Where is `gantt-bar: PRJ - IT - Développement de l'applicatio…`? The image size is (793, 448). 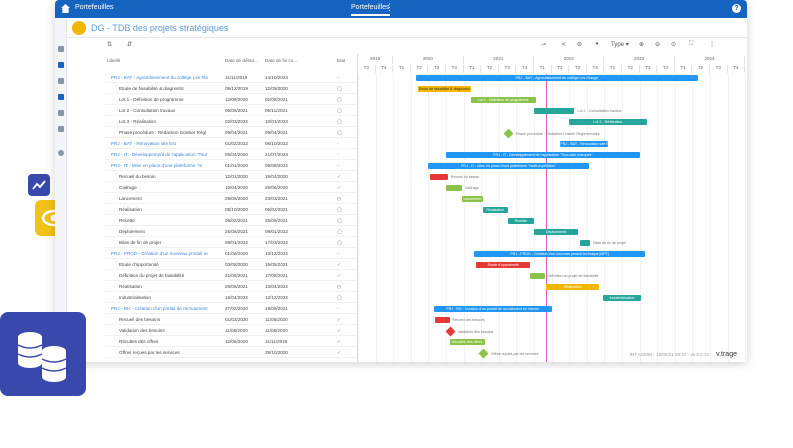
gantt-bar: PRJ - IT - Développement de l'applicatio… is located at coordinates (543, 154).